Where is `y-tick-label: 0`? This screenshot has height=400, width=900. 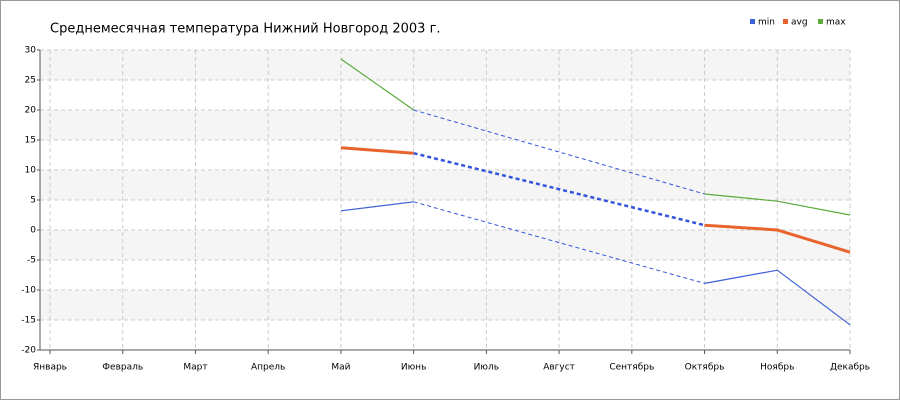
y-tick-label: 0 is located at coordinates (33, 231).